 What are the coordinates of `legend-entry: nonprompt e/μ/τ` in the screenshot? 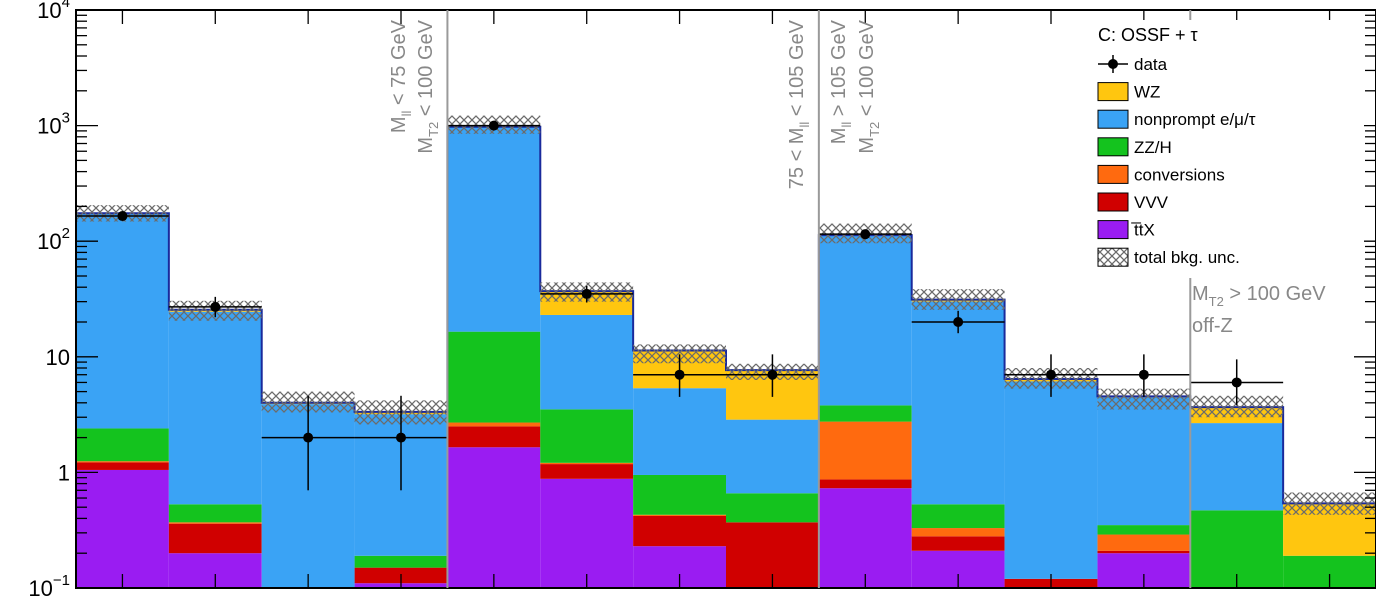 It's located at (1176, 119).